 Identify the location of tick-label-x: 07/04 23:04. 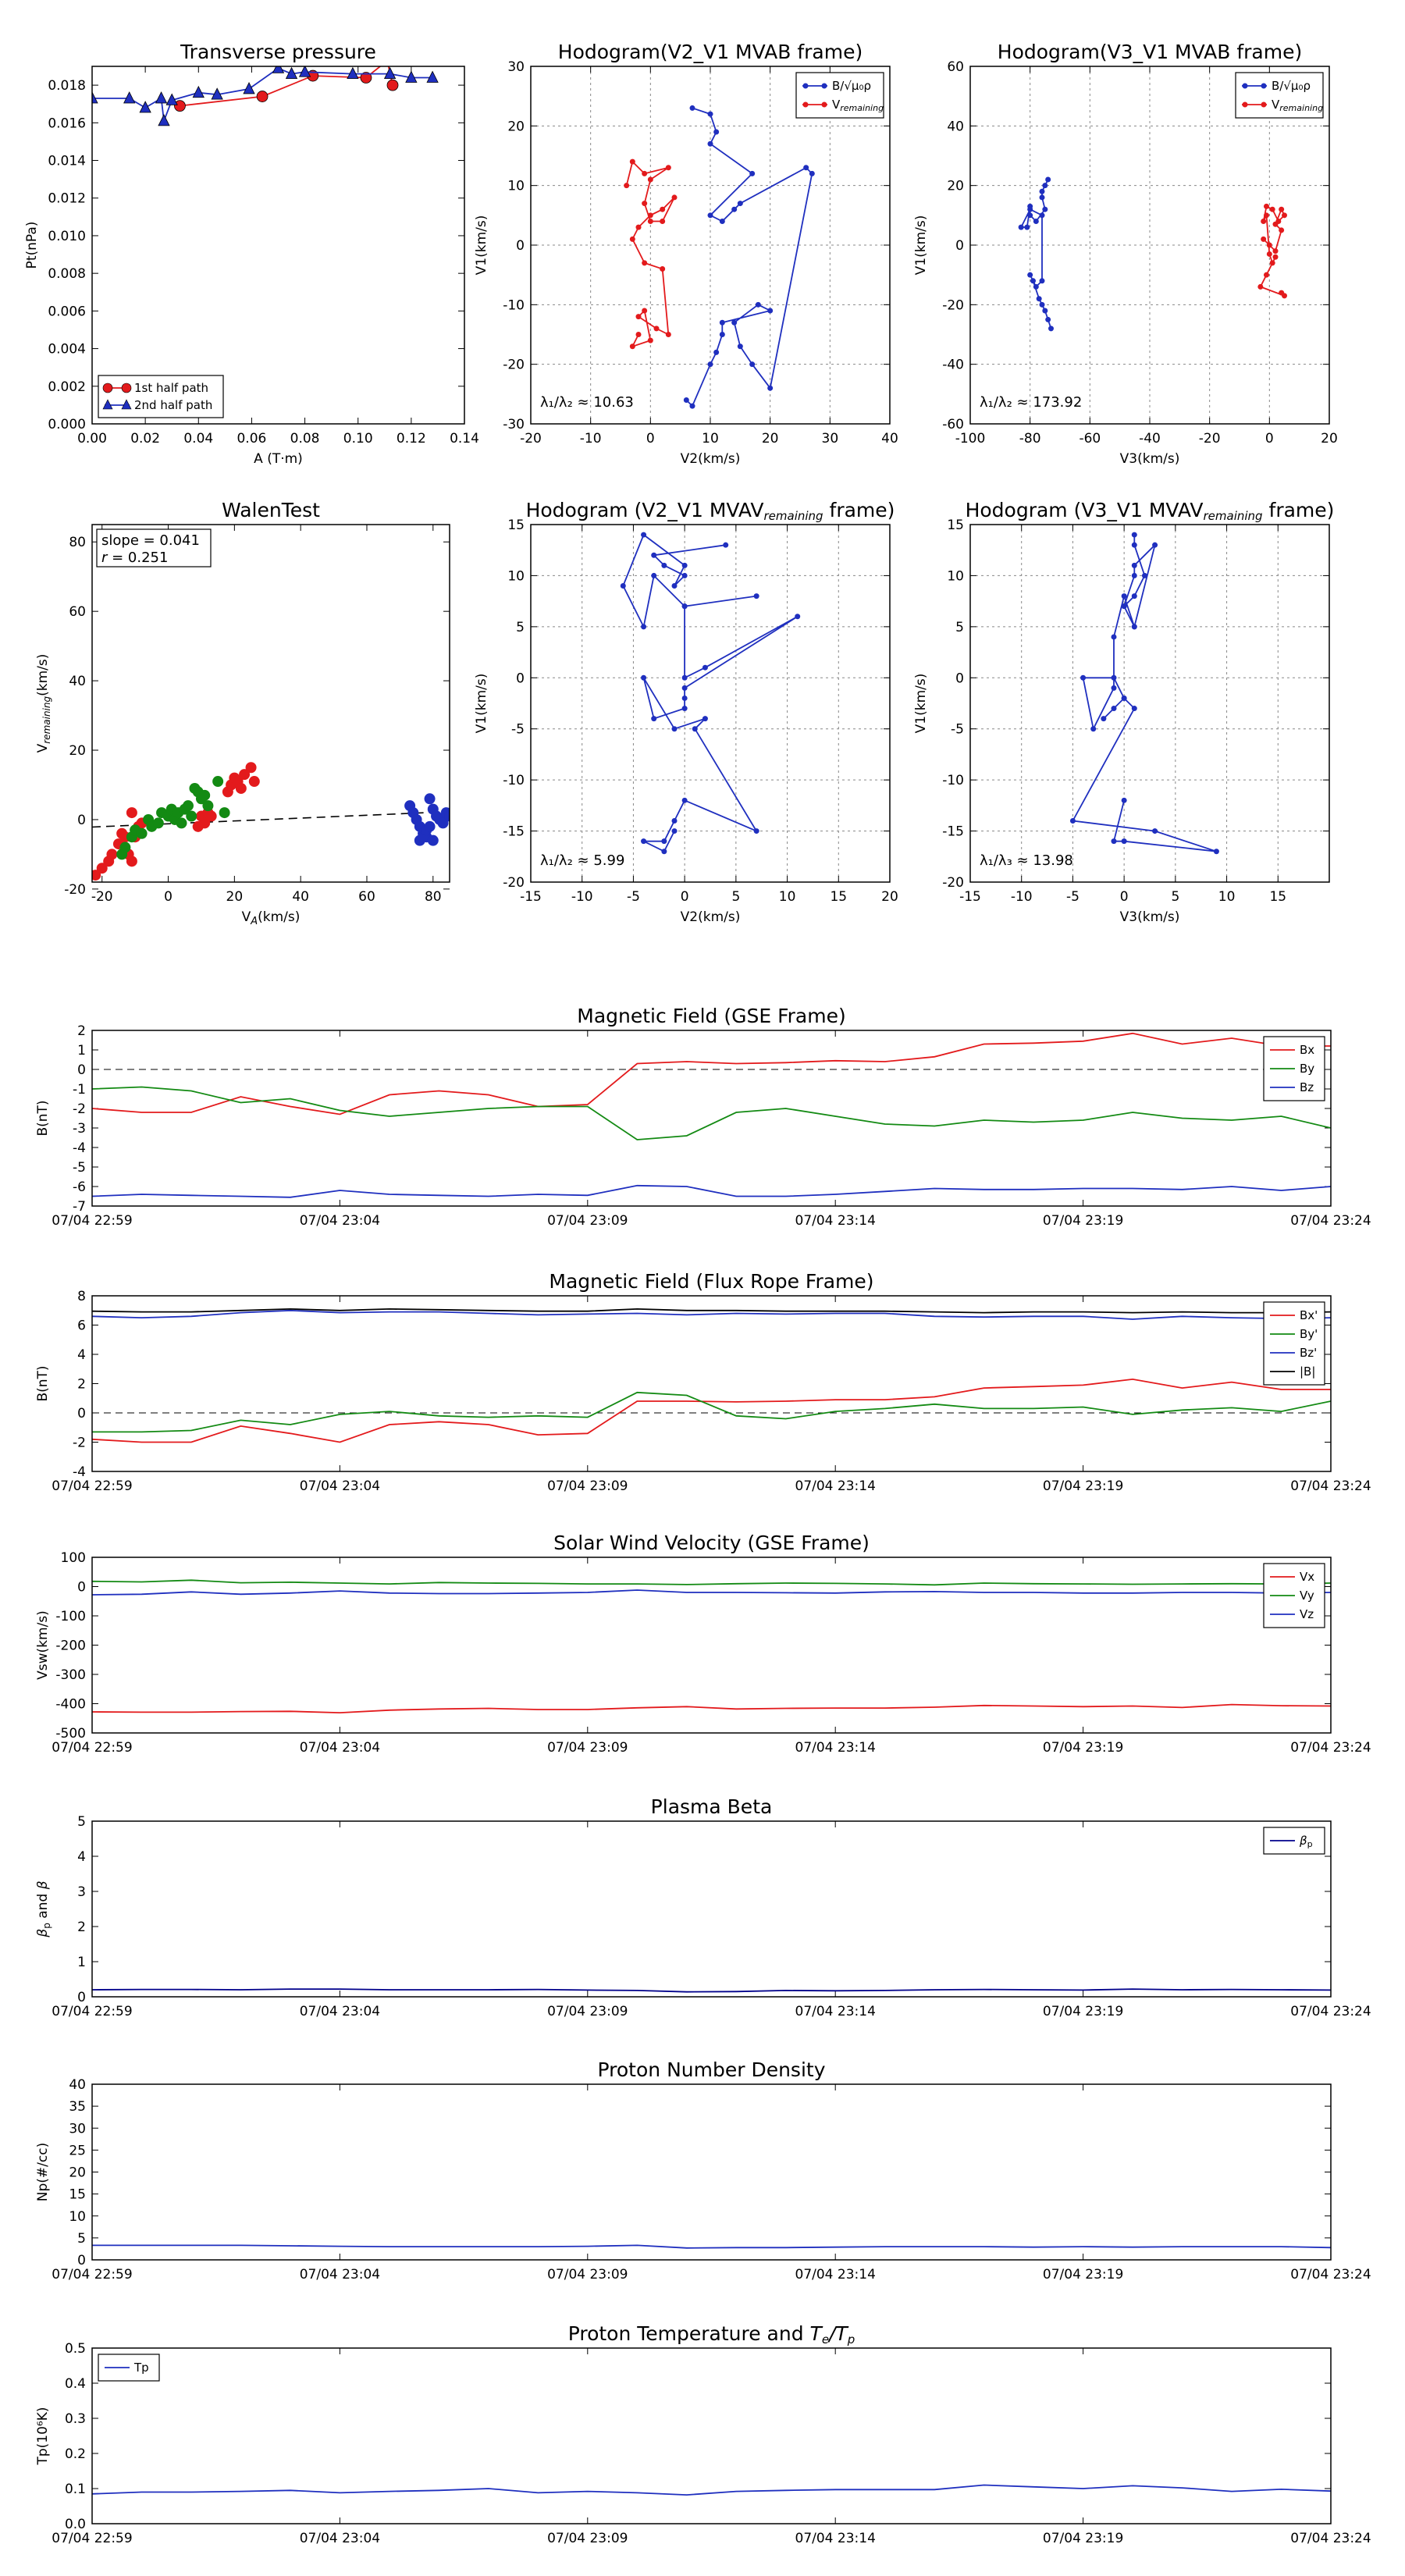
(340, 1221).